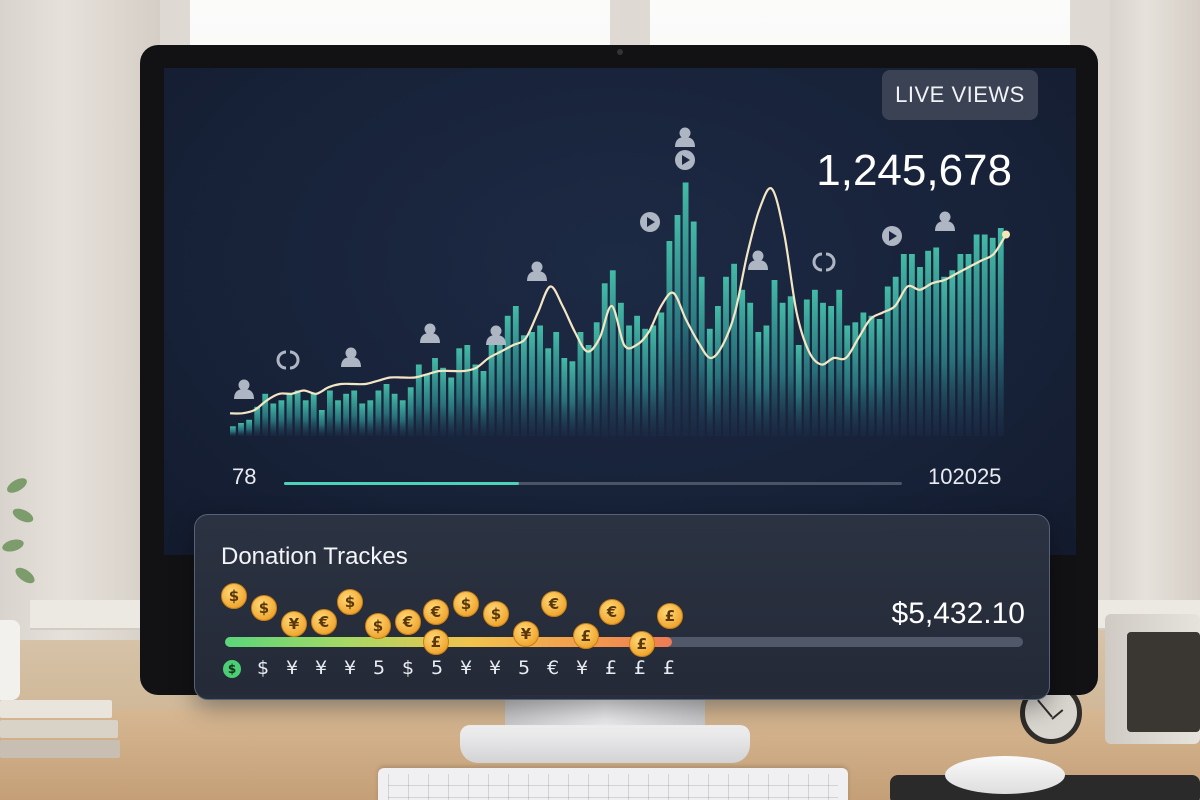 This screenshot has width=1200, height=800. Describe the element at coordinates (1005, 775) in the screenshot. I see `mouse` at that location.